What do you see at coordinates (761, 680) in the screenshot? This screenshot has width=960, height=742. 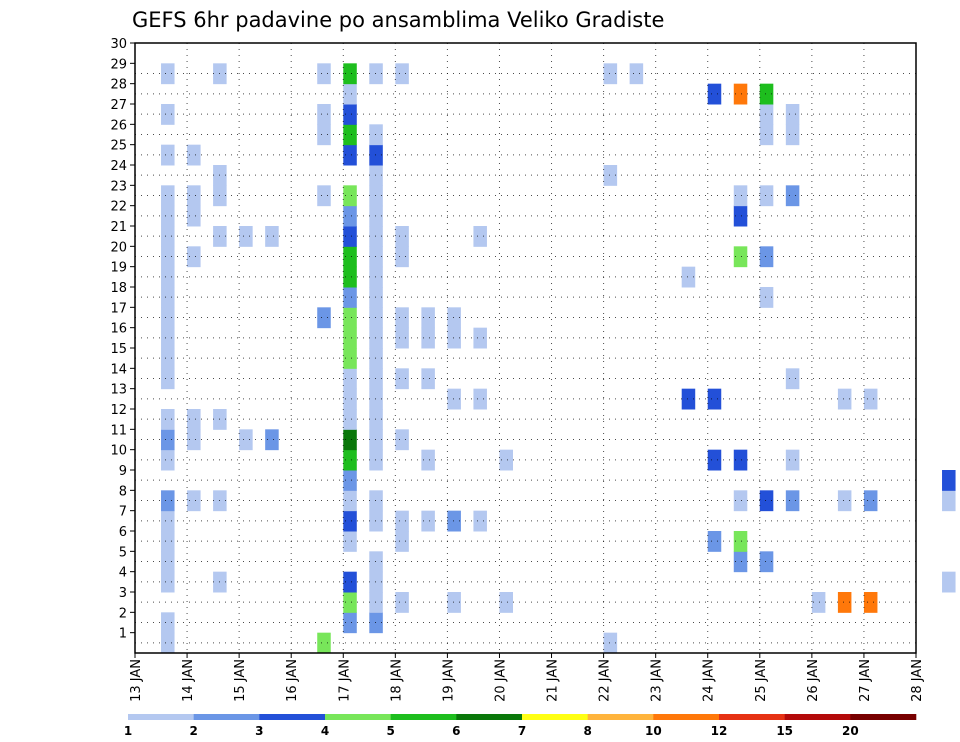 I see `x-tick-label: 25 JAN` at bounding box center [761, 680].